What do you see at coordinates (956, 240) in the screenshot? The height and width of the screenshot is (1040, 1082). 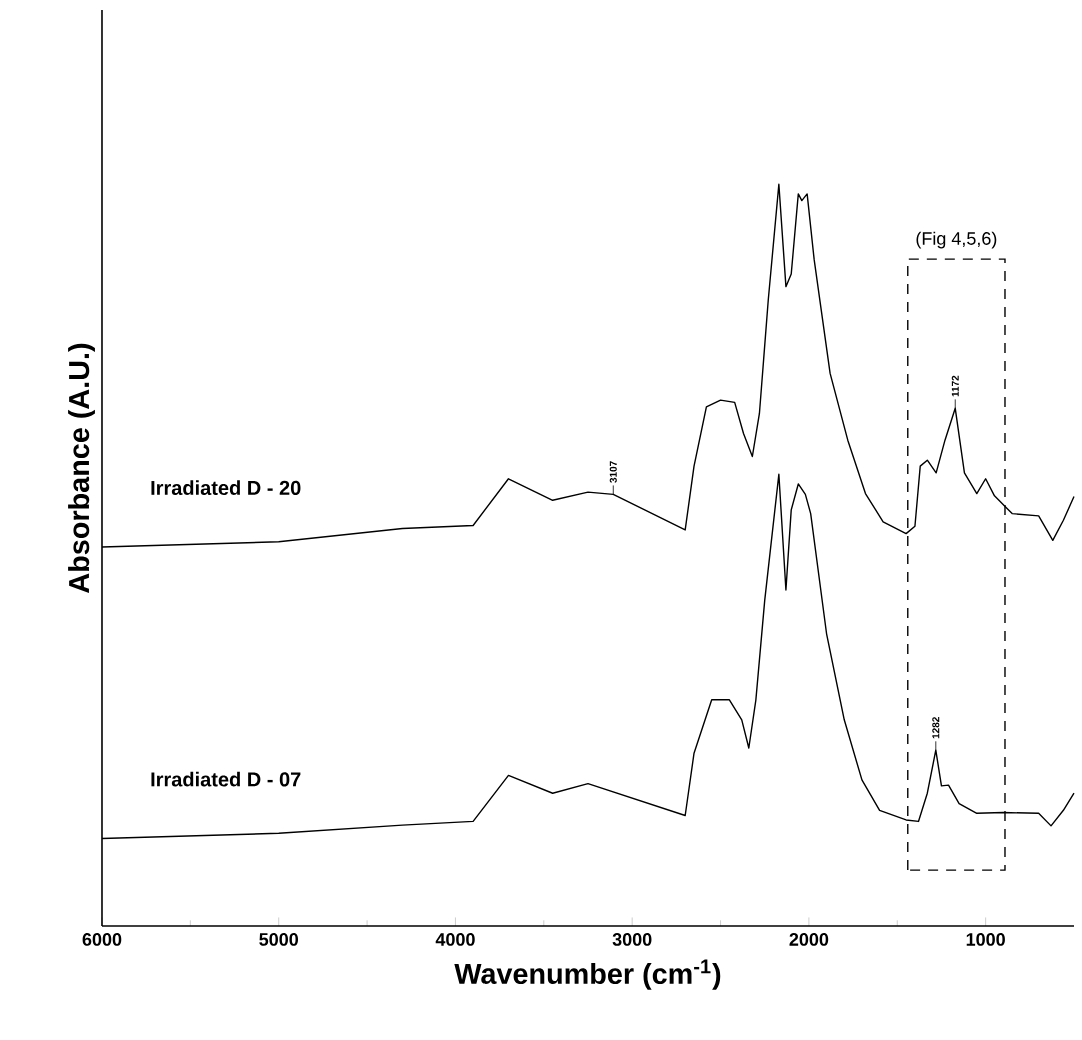 I see `annotation: (Fig 4,5,6)` at bounding box center [956, 240].